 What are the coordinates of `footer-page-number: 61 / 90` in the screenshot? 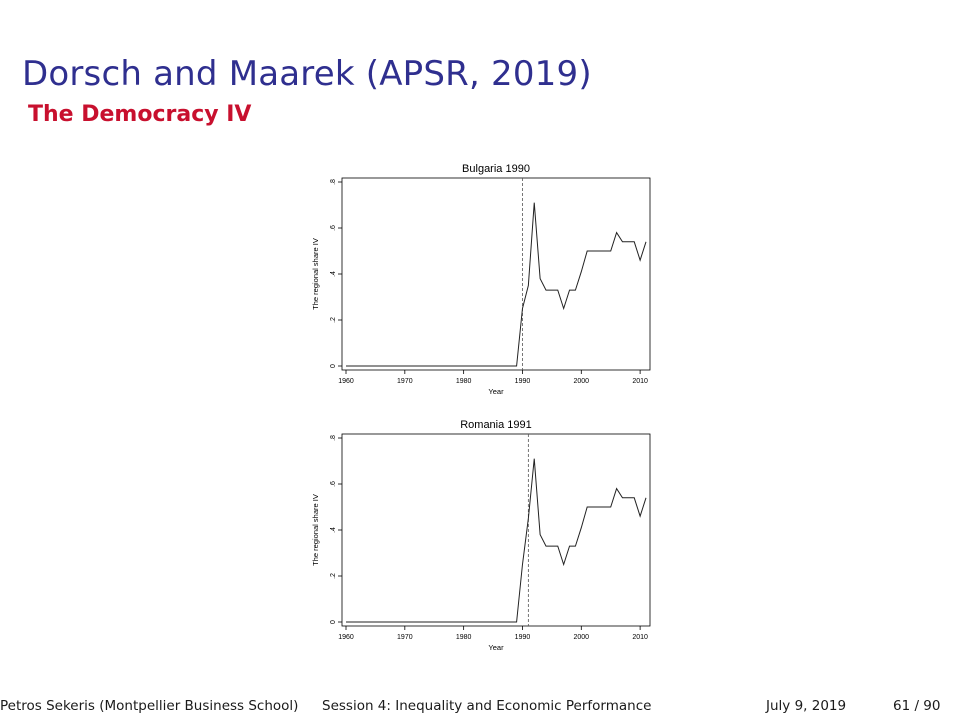 It's located at (917, 706).